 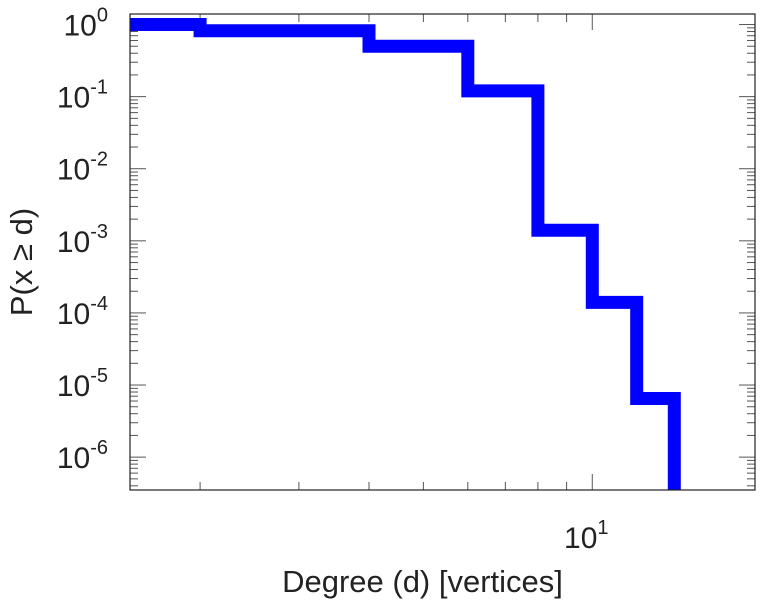 I want to click on x-axis-label: Degree (d) [vertices], so click(x=422, y=581).